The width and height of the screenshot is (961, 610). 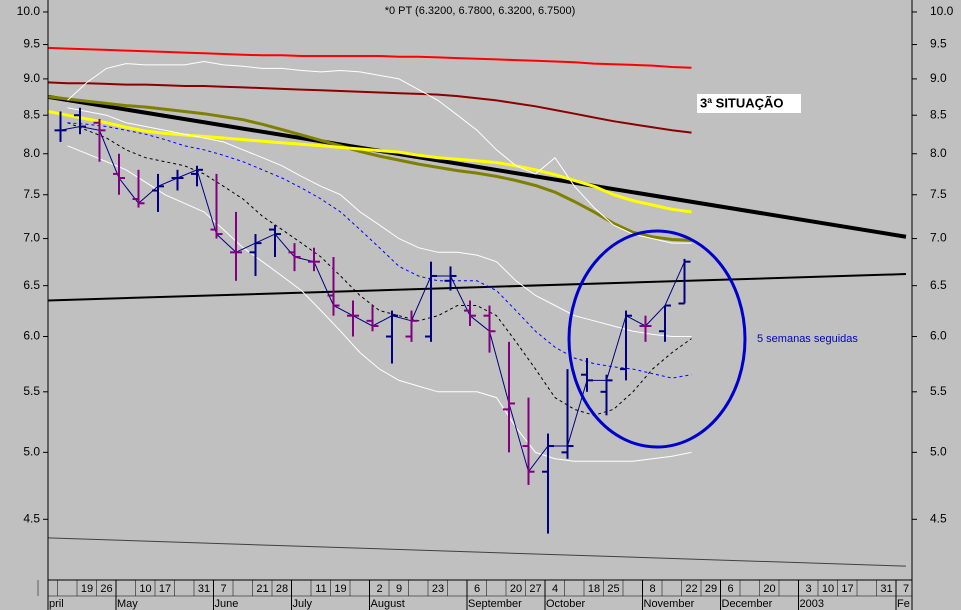 What do you see at coordinates (938, 153) in the screenshot?
I see `y2-tick-label: 8.0` at bounding box center [938, 153].